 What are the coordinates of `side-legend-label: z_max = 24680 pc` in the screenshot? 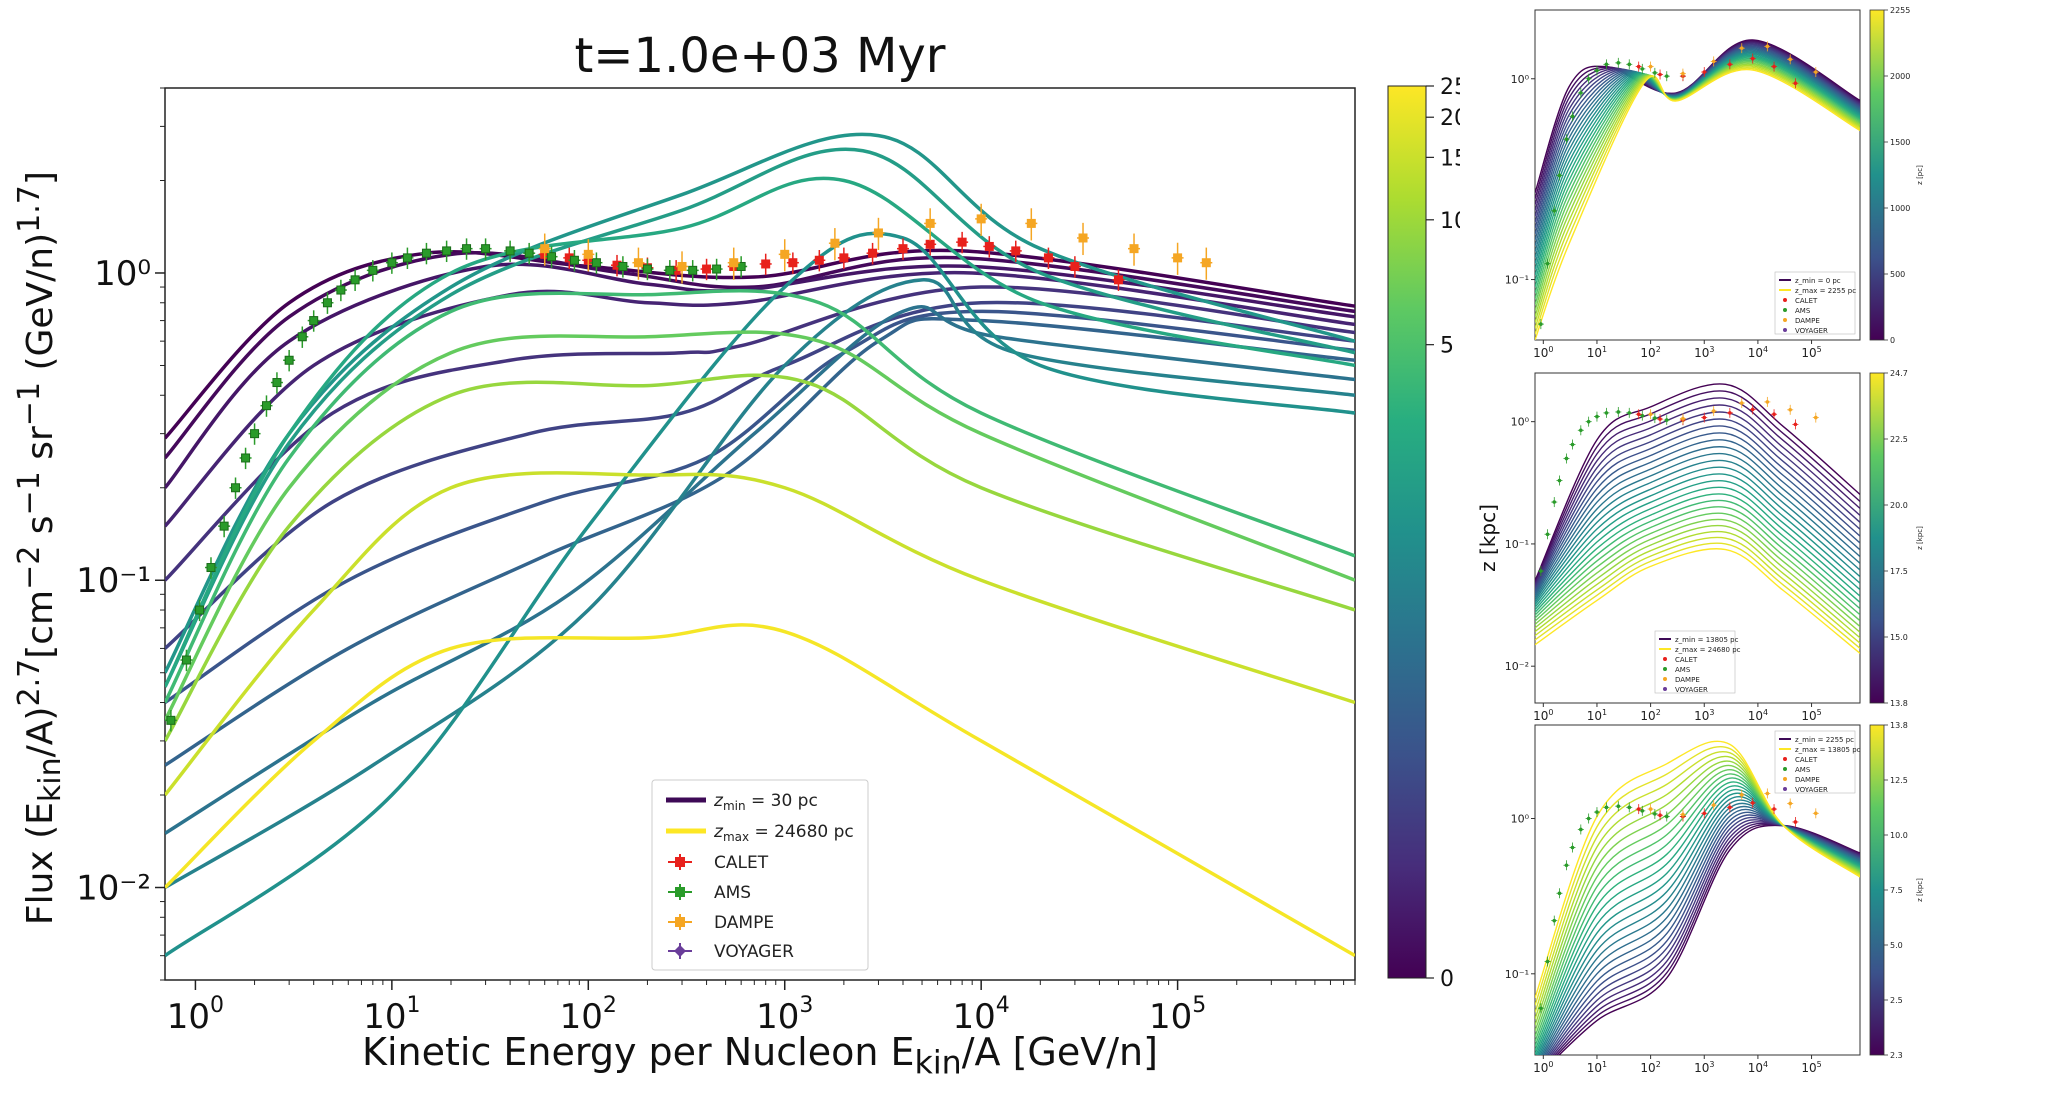 It's located at (1708, 650).